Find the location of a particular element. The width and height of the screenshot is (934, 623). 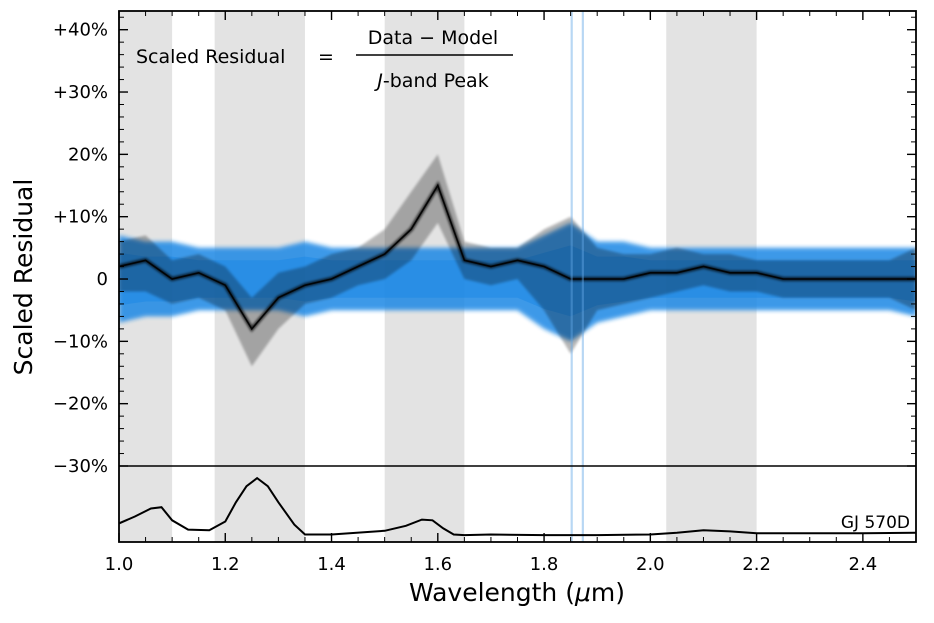

x-tick-label: 1.2 is located at coordinates (225, 564).